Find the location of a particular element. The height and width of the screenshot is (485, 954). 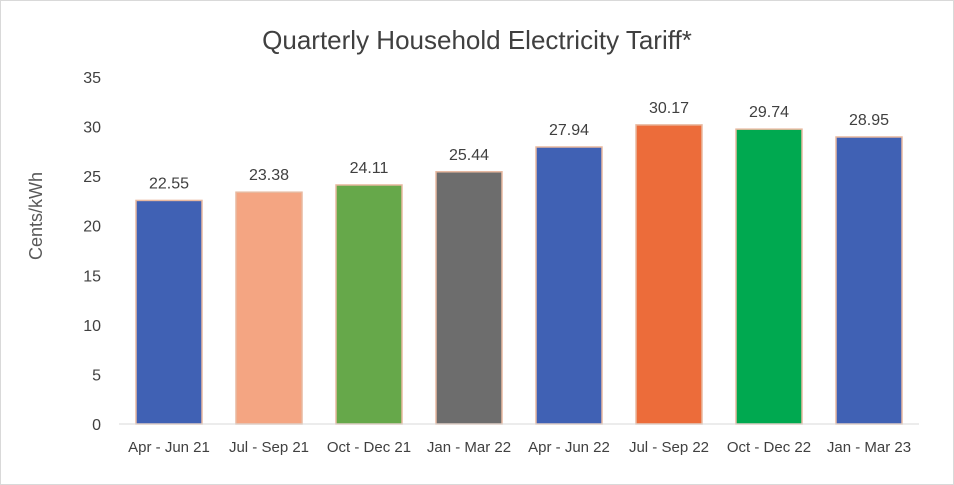

y-tick-label: 30 is located at coordinates (92, 128).